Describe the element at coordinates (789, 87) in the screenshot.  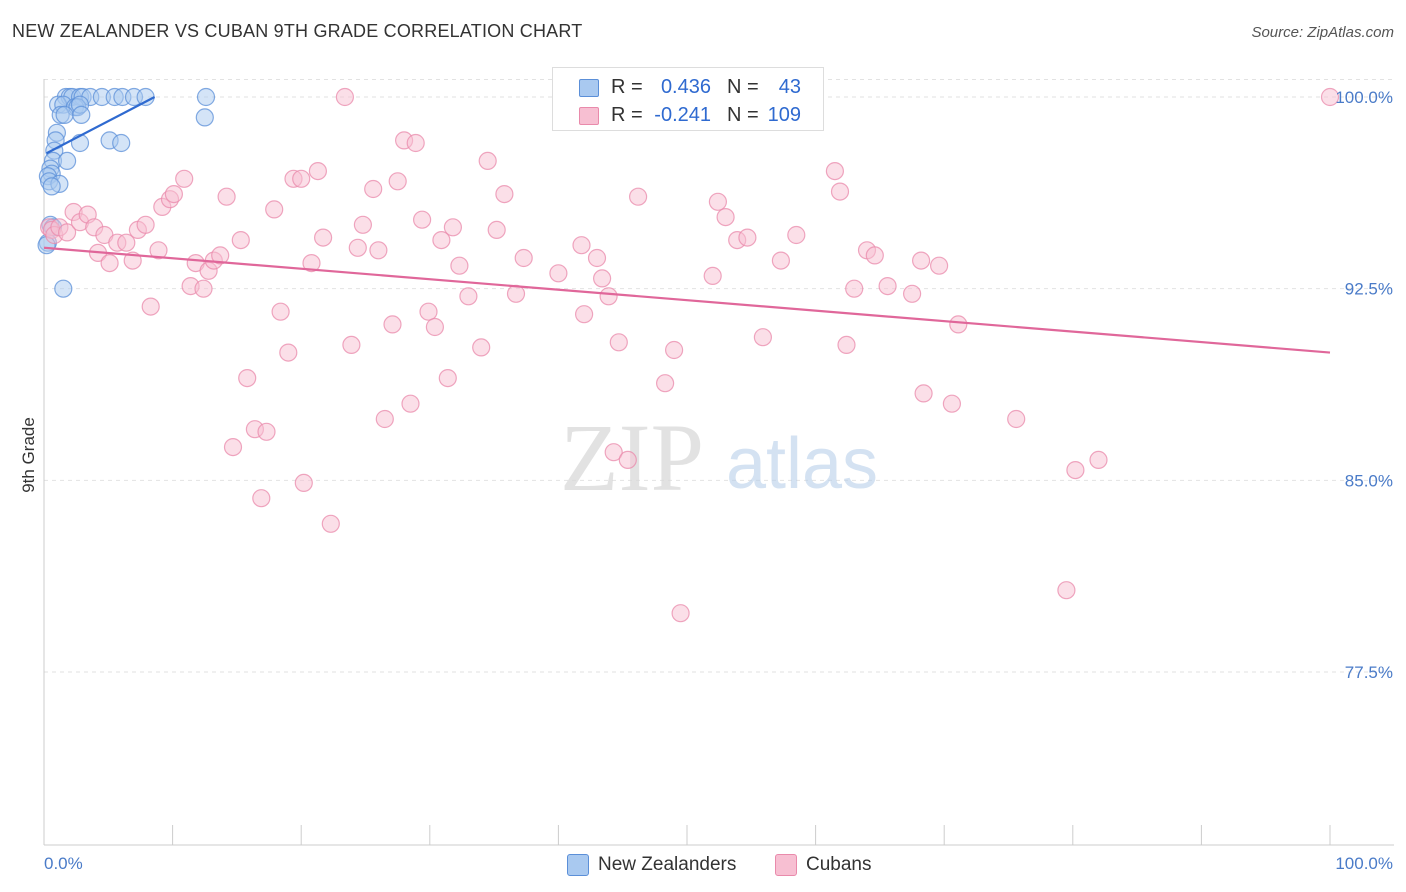
I see `stats-n-value: 43` at that location.